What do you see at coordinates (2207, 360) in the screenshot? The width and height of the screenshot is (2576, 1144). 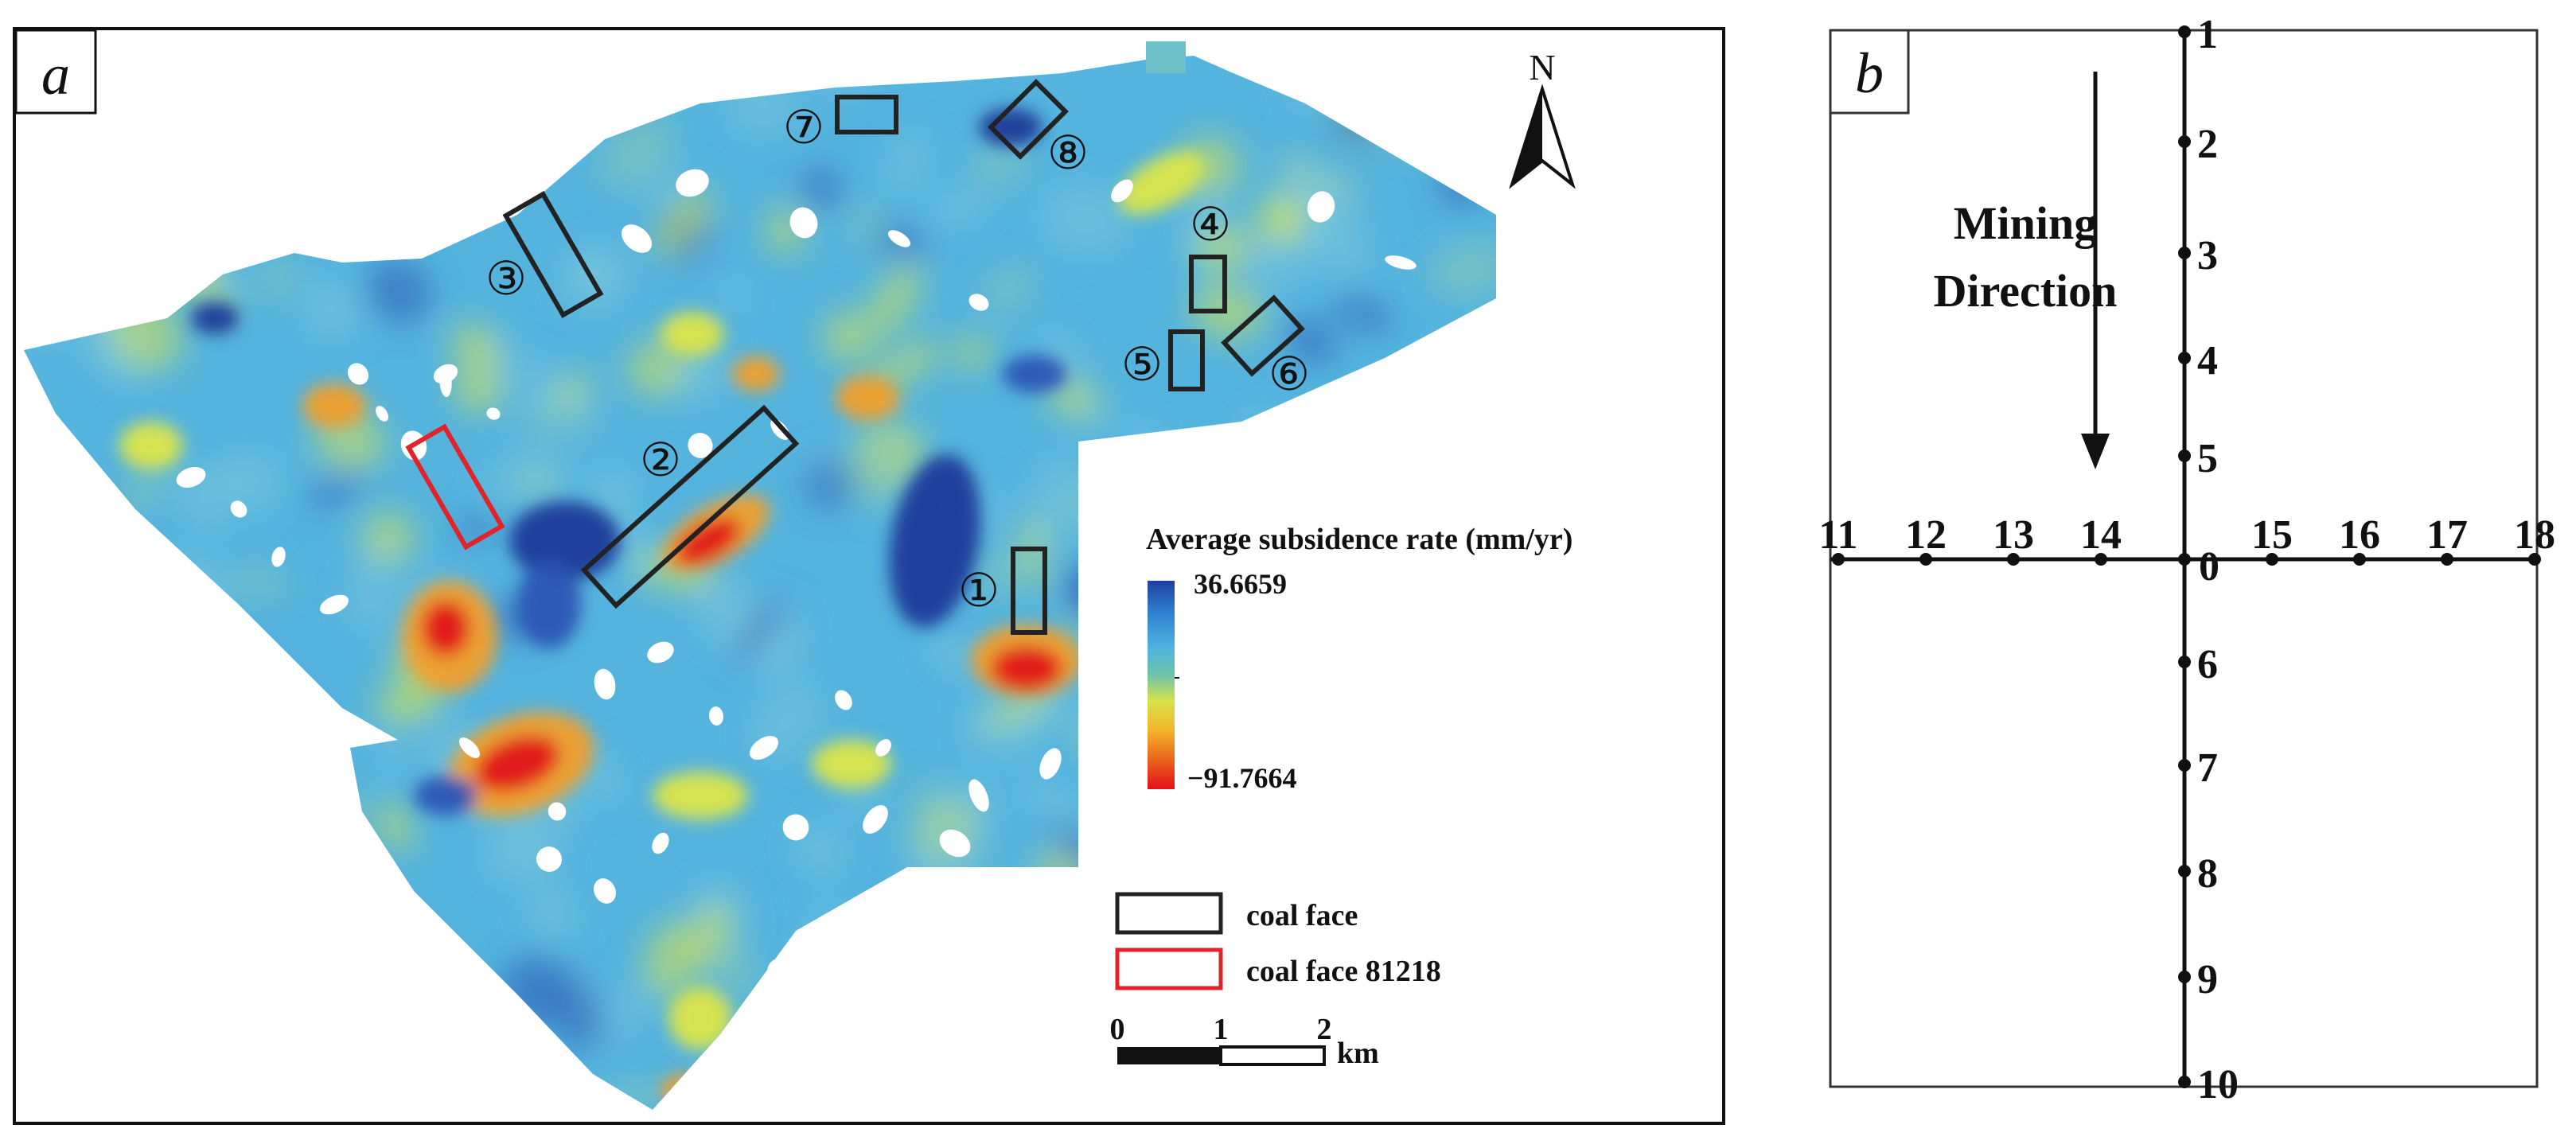 I see `survey-label-v-4: 4` at bounding box center [2207, 360].